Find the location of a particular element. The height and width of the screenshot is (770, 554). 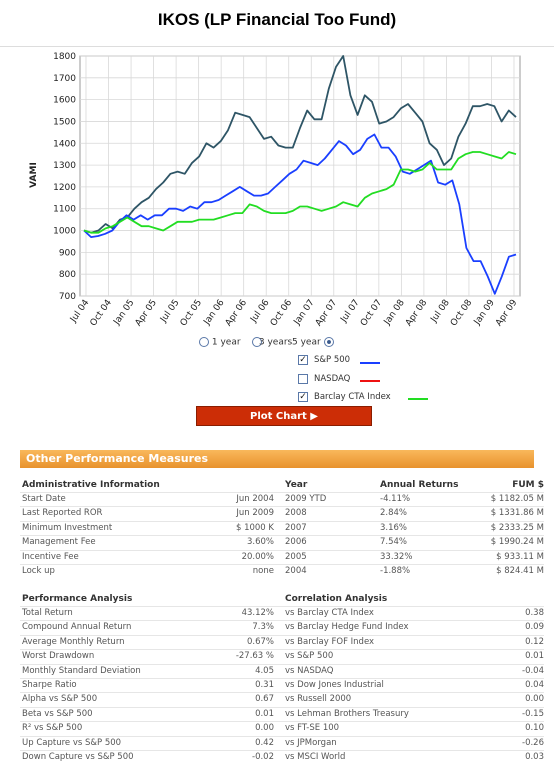

legend-barclay-swatch is located at coordinates (418, 399).